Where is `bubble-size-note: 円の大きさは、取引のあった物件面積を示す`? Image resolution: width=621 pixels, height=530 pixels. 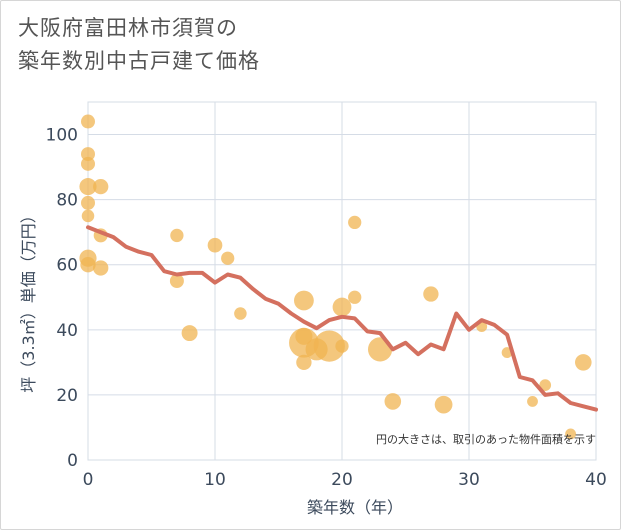
bubble-size-note: 円の大きさは、取引のあった物件面積を示す is located at coordinates (486, 439).